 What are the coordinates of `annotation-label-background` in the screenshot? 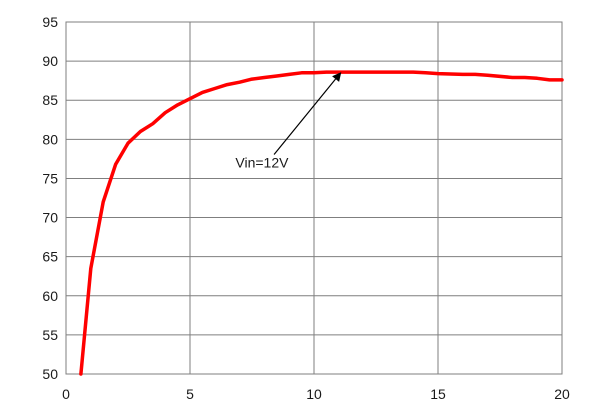 It's located at (262, 162).